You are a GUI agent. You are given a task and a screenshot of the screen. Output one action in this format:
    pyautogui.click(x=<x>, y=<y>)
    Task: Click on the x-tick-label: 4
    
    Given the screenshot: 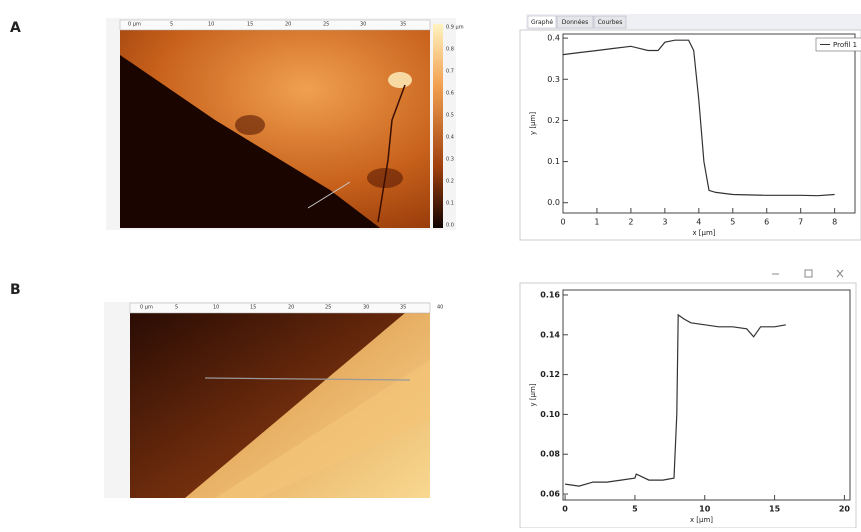 What is the action you would take?
    pyautogui.click(x=698, y=222)
    